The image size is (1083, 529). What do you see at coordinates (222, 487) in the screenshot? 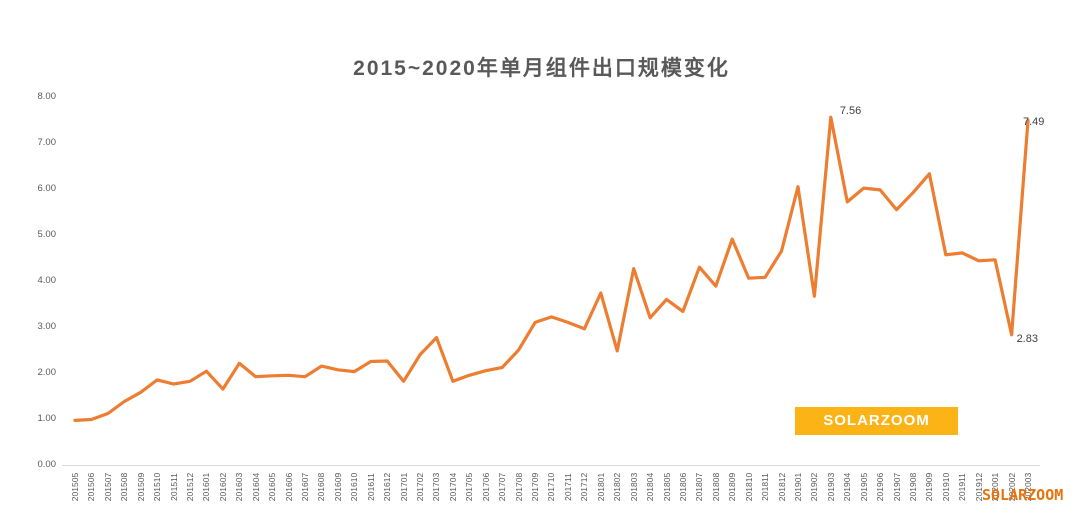
I see `x-axis-tick-label: 201602` at bounding box center [222, 487].